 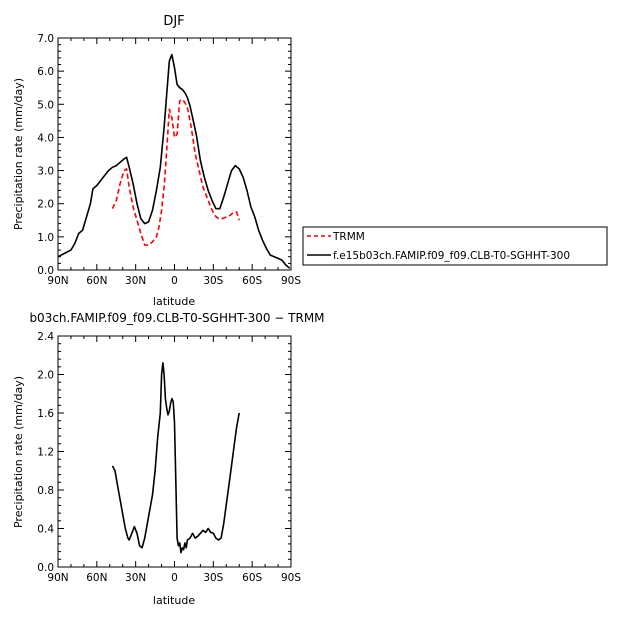 I want to click on y-tick-label: 5.0, so click(x=45, y=105).